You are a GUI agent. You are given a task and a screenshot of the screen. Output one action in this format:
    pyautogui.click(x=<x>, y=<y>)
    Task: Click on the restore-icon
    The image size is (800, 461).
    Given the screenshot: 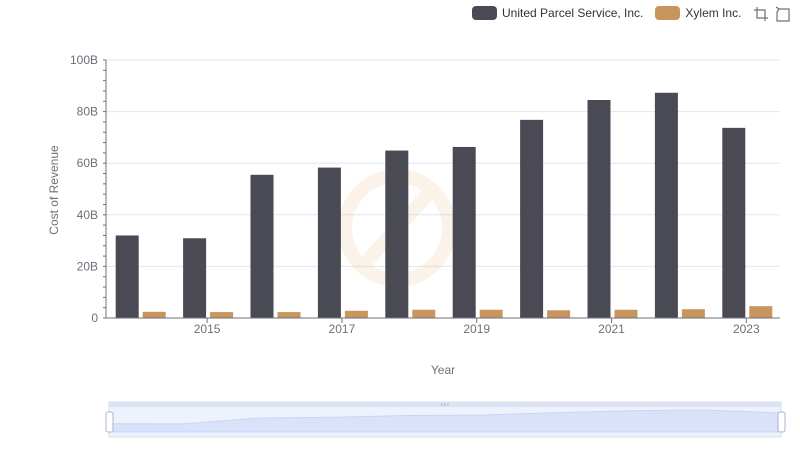 What is the action you would take?
    pyautogui.click(x=783, y=14)
    